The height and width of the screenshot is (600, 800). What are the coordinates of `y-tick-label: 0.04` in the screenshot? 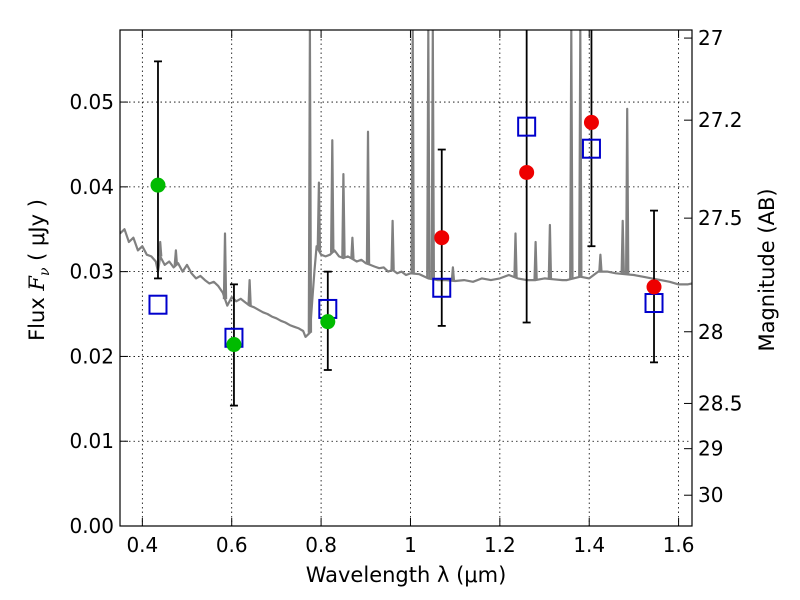 It's located at (91, 187).